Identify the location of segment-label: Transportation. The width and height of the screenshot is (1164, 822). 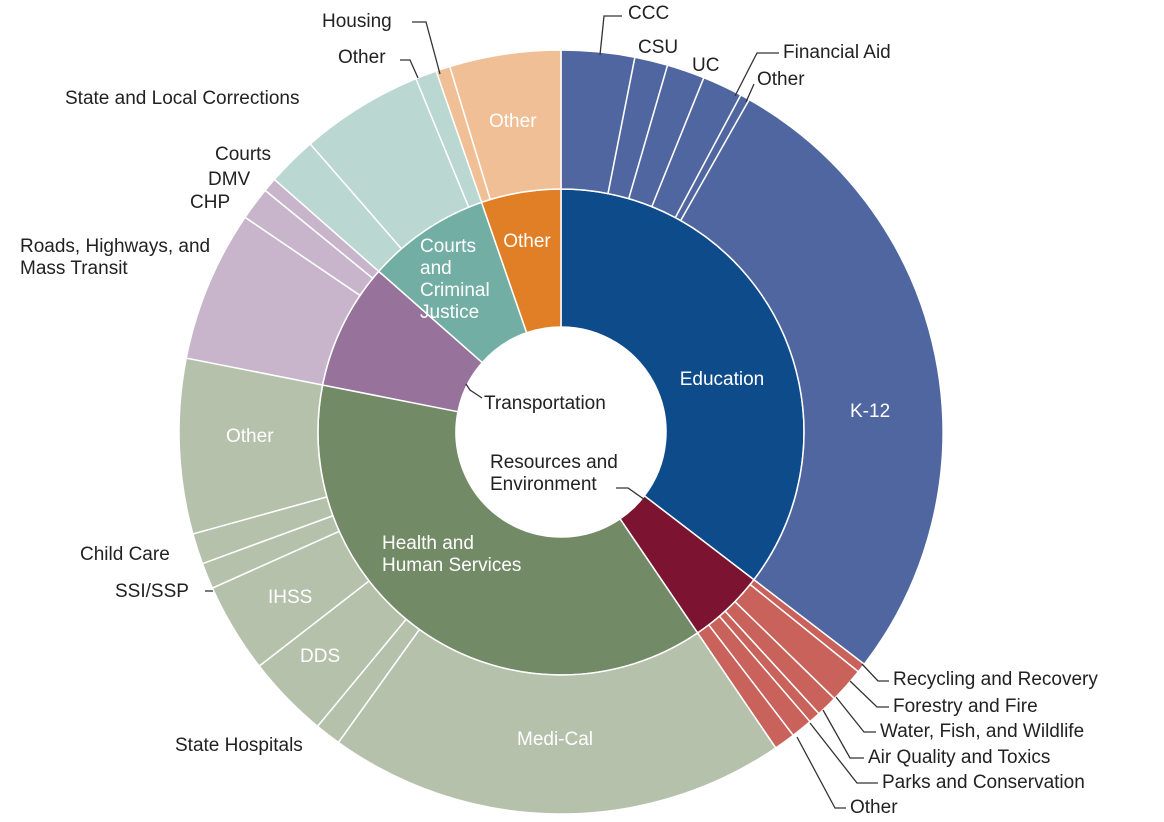
(545, 403).